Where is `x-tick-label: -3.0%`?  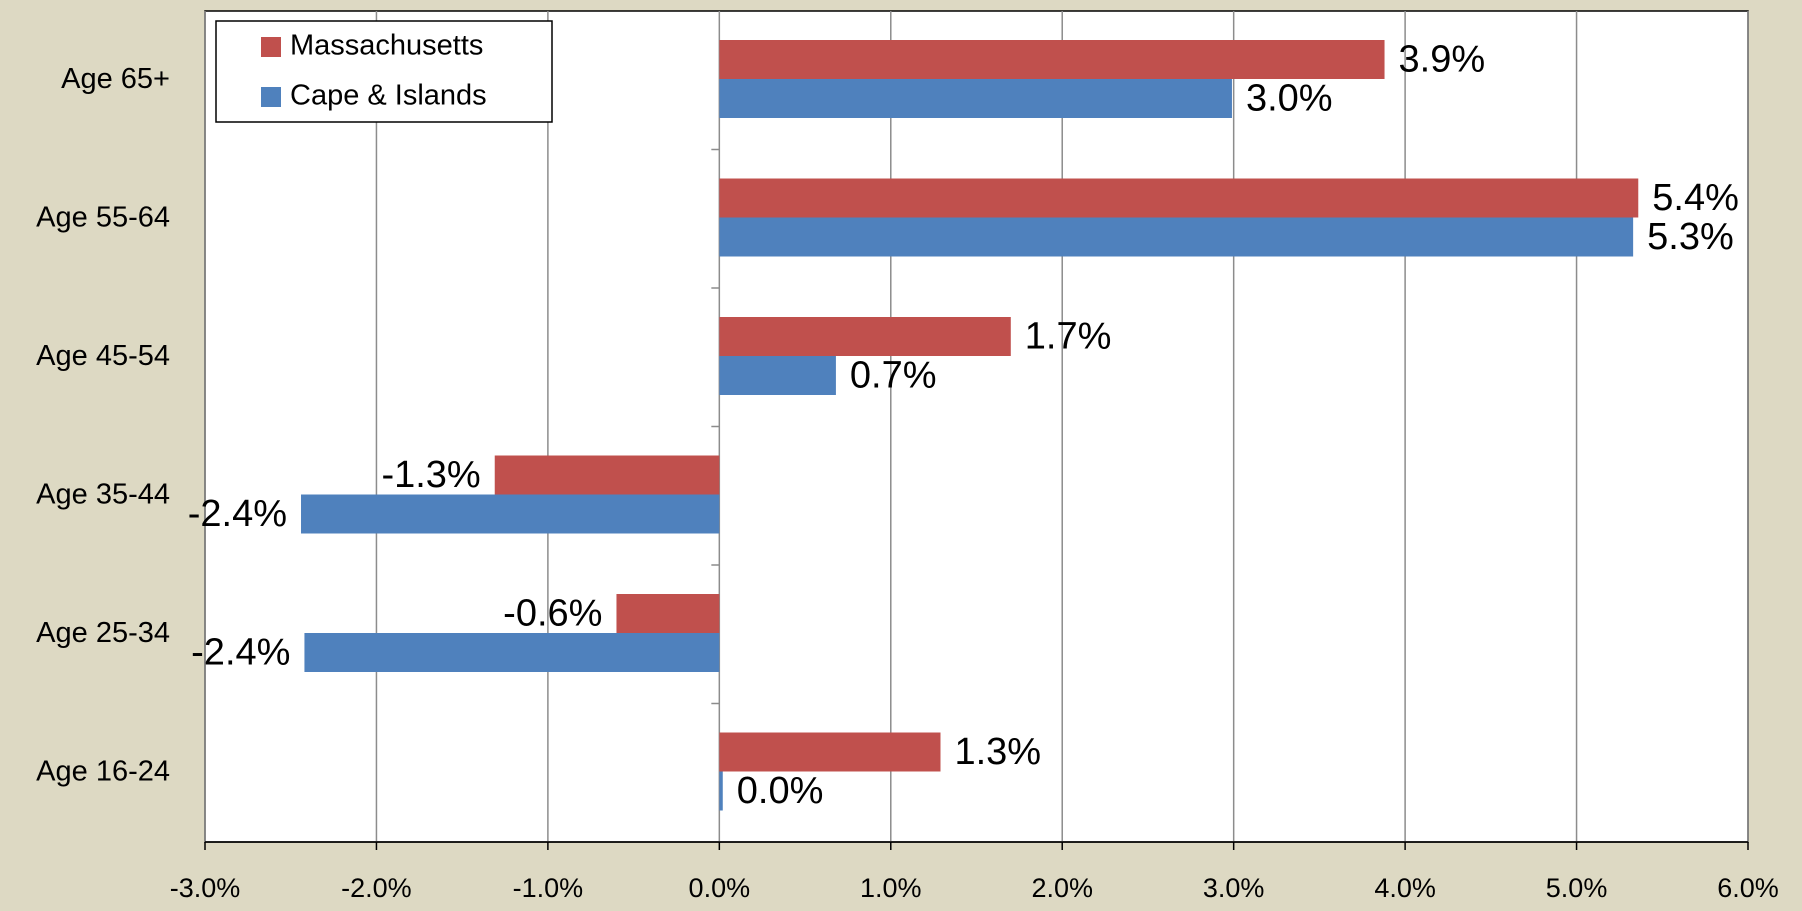 x-tick-label: -3.0% is located at coordinates (205, 888).